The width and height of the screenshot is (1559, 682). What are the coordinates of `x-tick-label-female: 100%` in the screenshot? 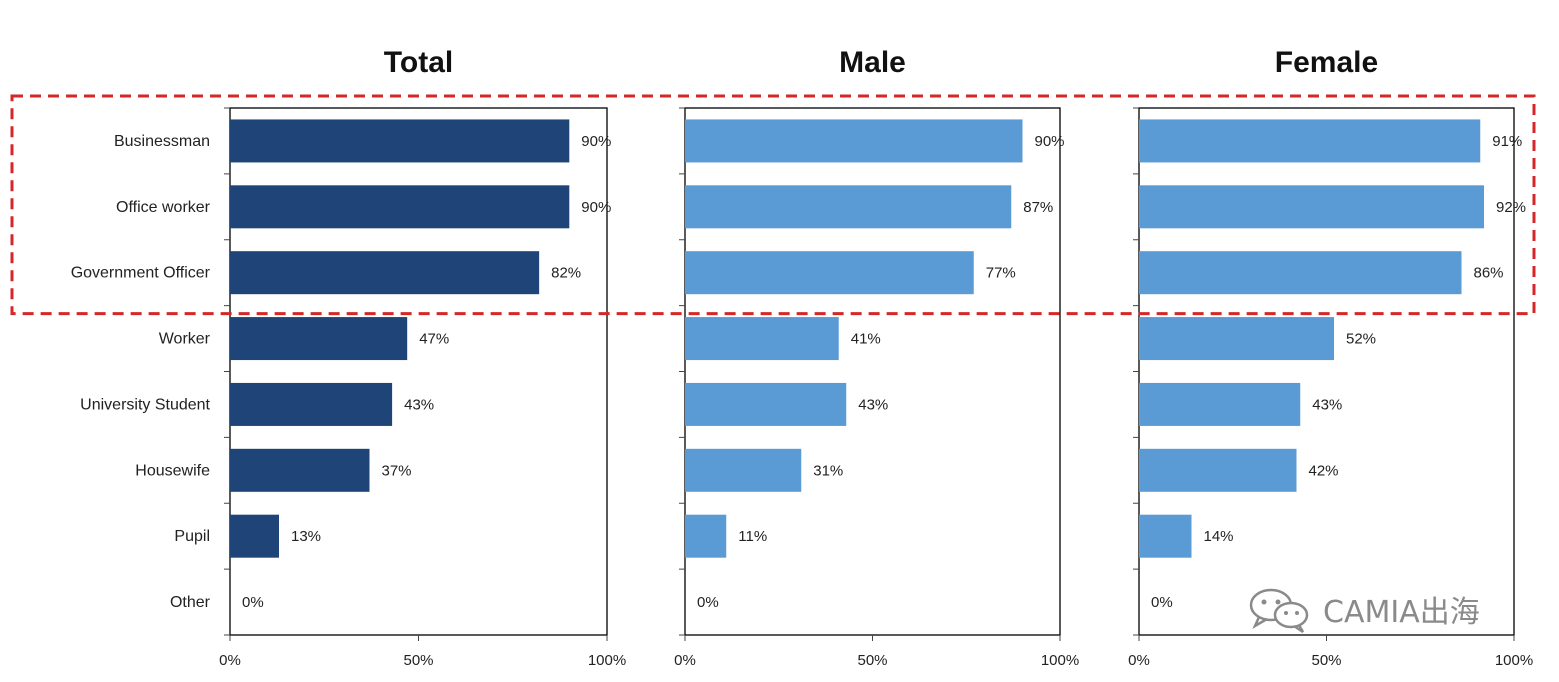 It's located at (1514, 660).